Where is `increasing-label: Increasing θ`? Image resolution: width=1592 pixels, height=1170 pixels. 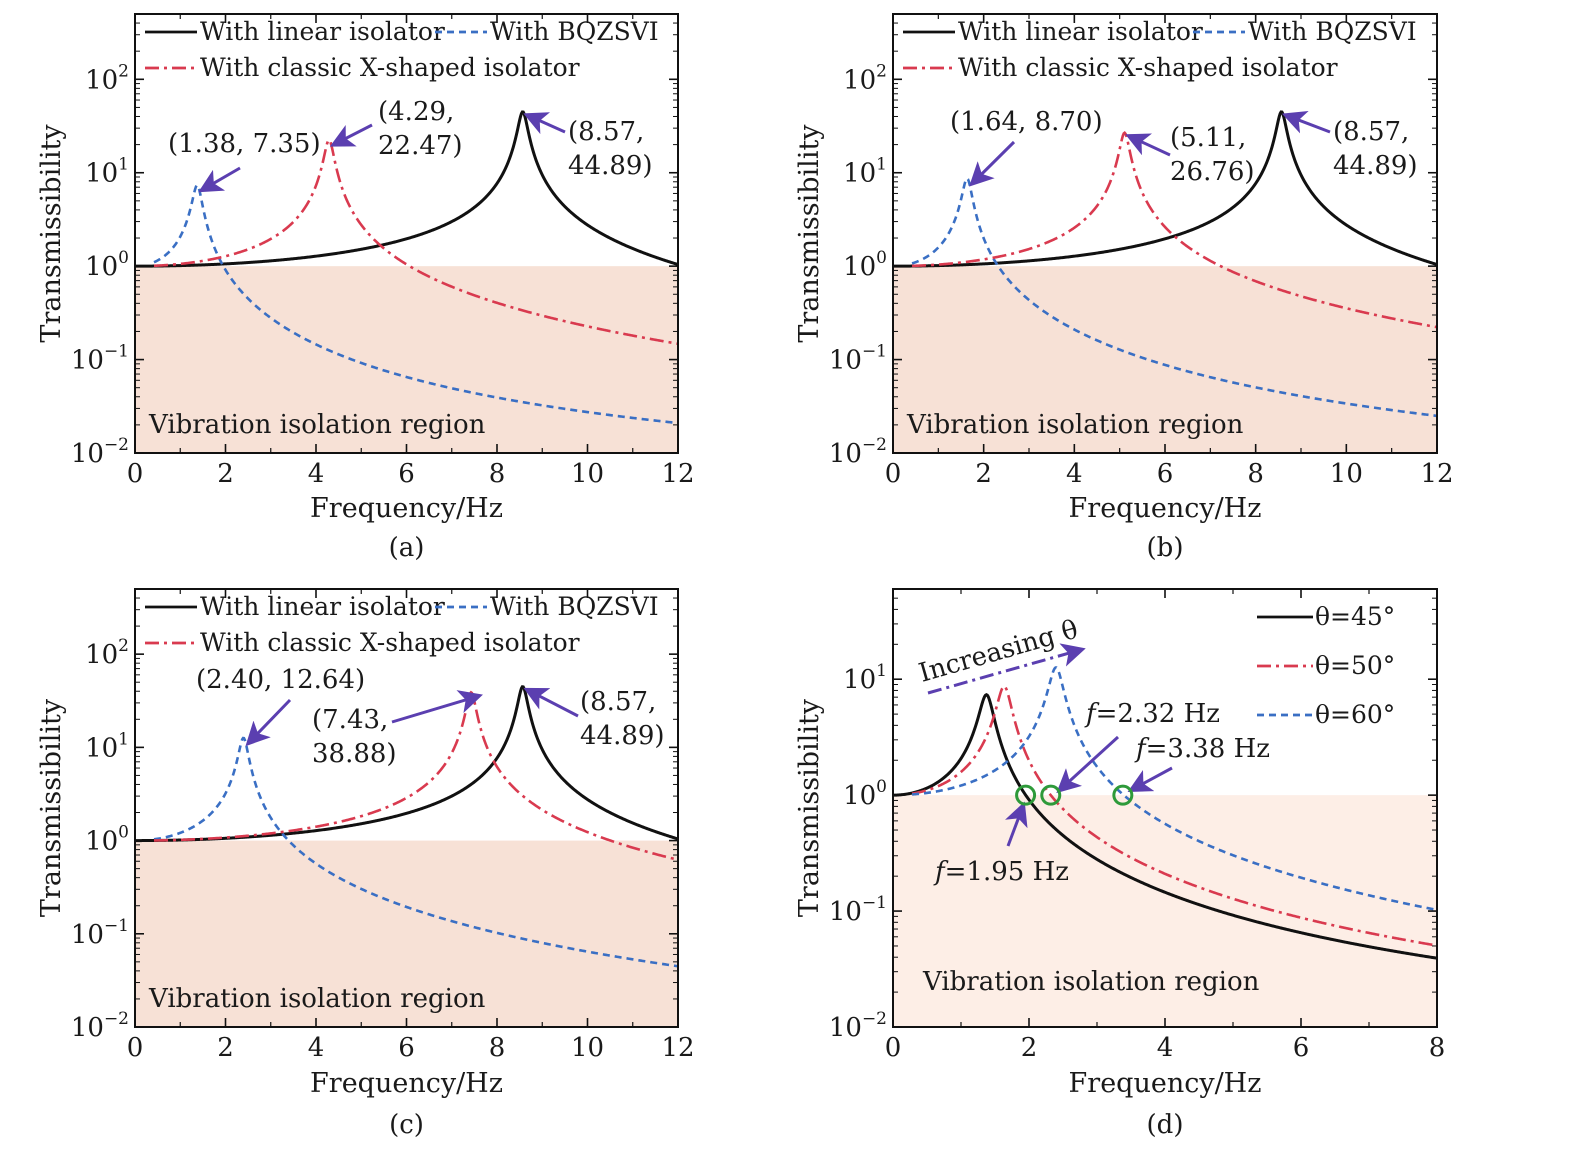
increasing-label: Increasing θ is located at coordinates (999, 652).